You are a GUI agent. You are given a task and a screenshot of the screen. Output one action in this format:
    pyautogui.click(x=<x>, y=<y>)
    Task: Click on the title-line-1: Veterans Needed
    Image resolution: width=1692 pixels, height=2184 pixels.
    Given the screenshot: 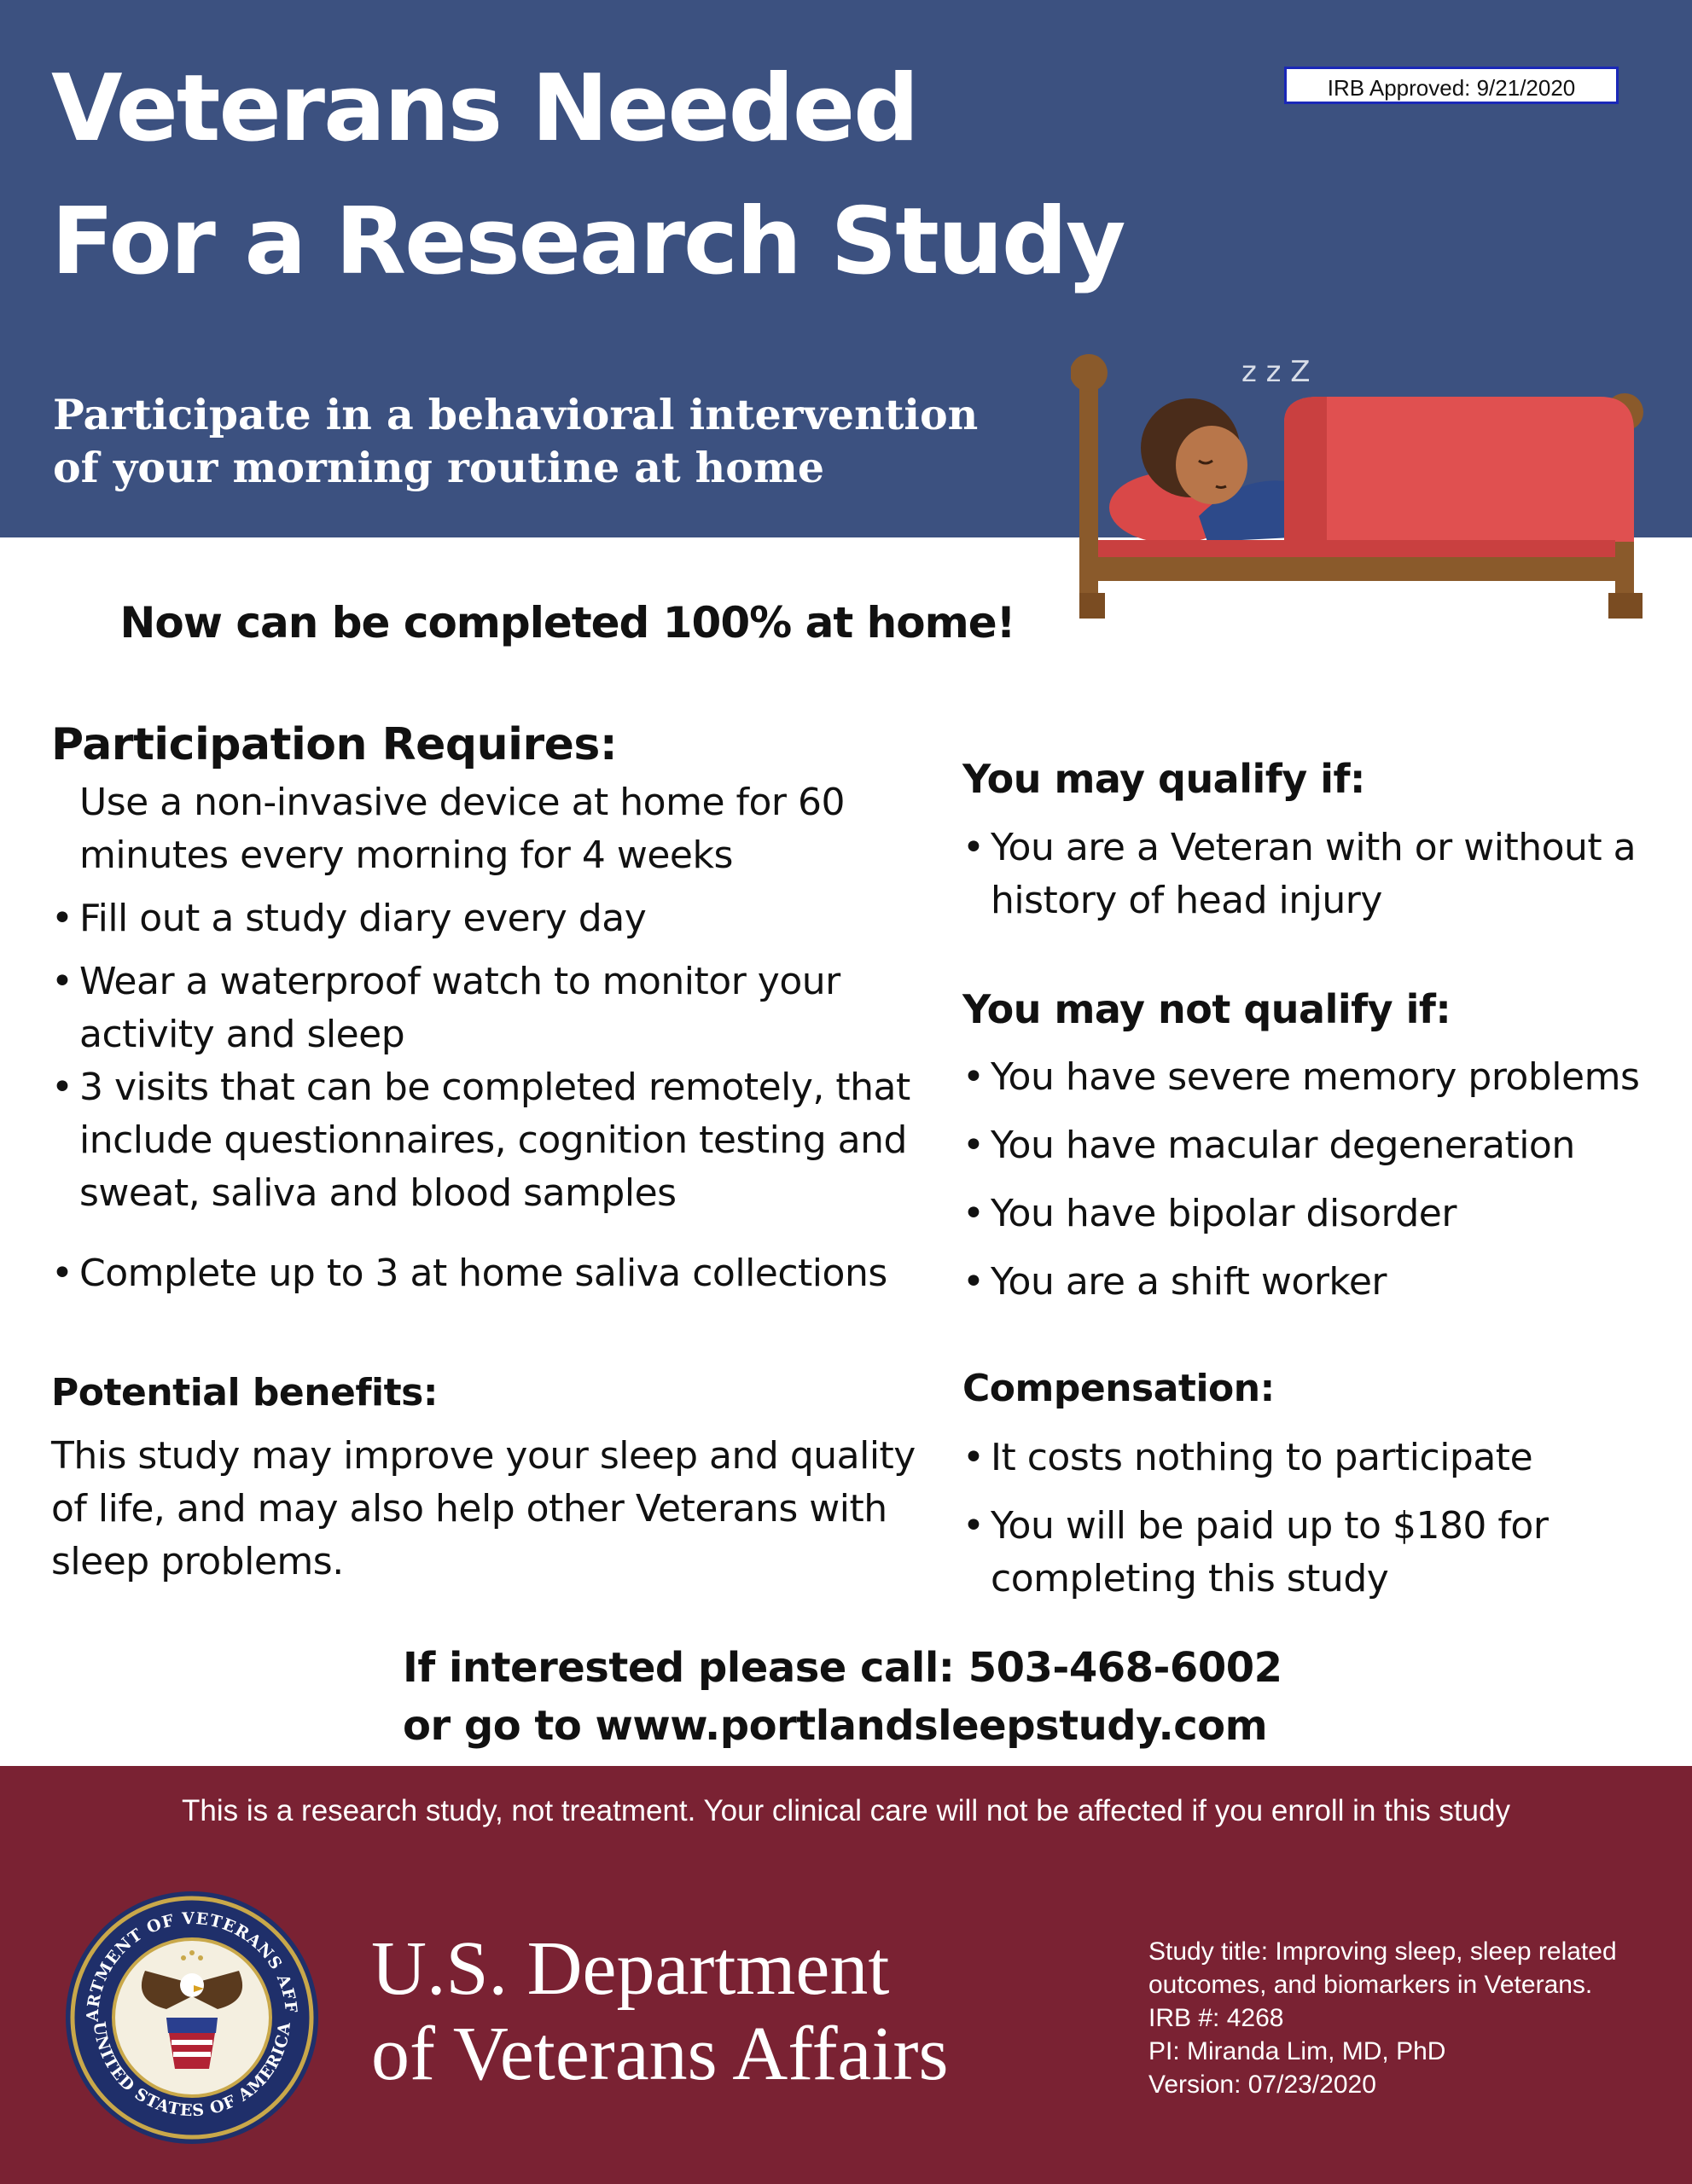 What is the action you would take?
    pyautogui.click(x=485, y=108)
    